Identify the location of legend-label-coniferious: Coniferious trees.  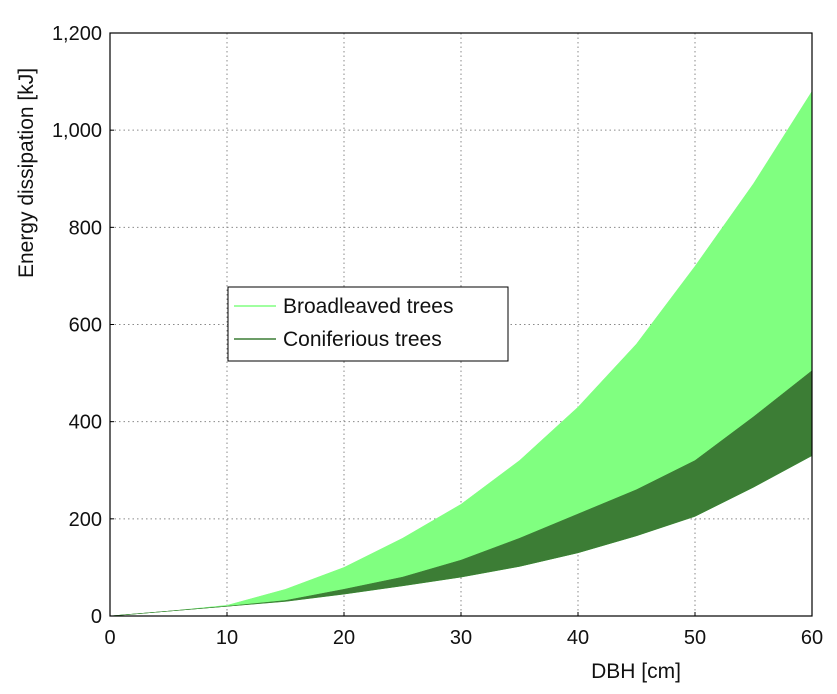
(362, 339).